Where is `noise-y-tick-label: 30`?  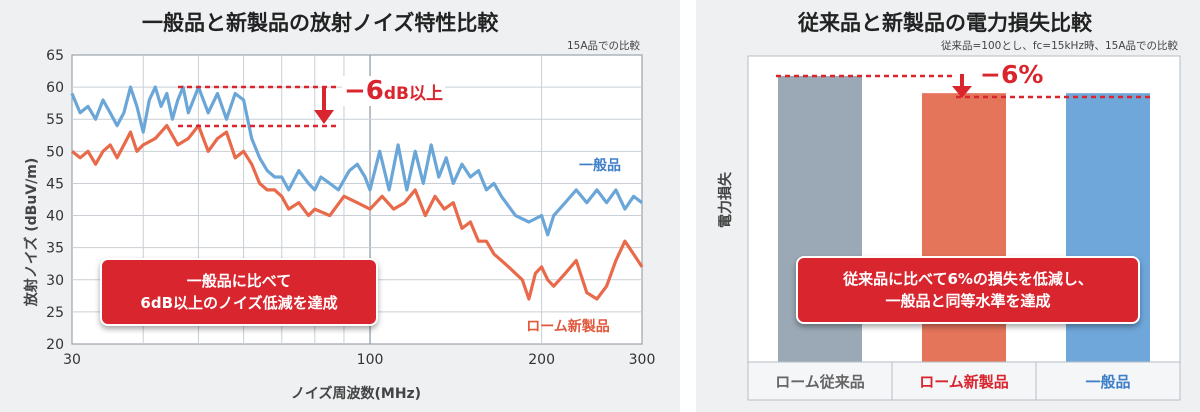 noise-y-tick-label: 30 is located at coordinates (55, 281).